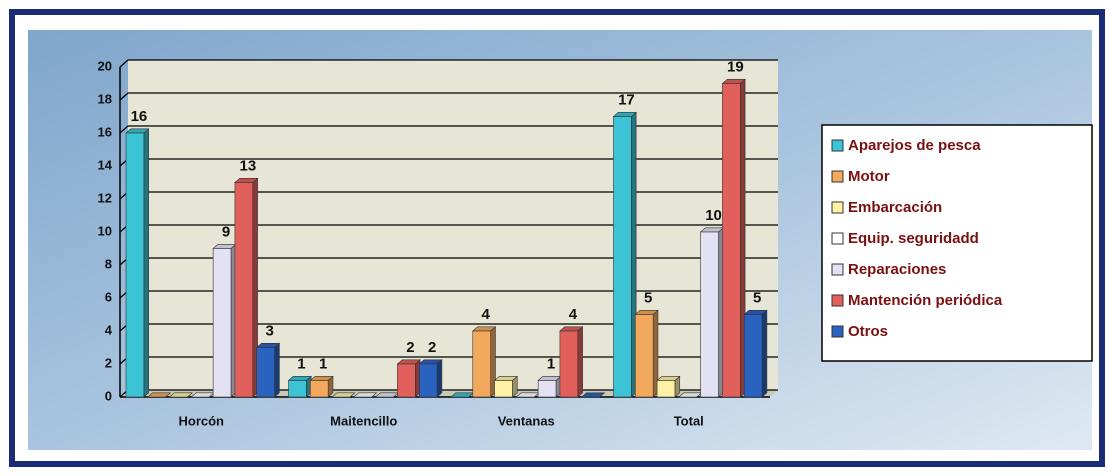 The image size is (1112, 476). What do you see at coordinates (108, 395) in the screenshot?
I see `y-tick-label: 0` at bounding box center [108, 395].